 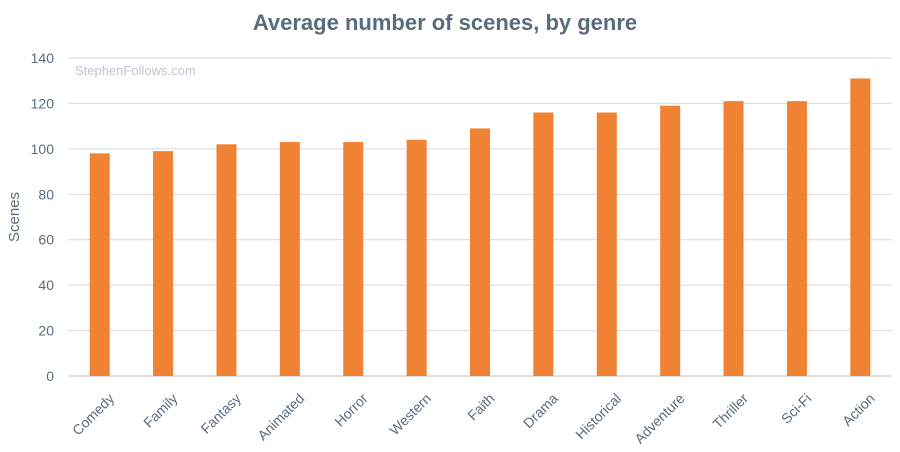 I want to click on y-tick-label: 20, so click(x=46, y=331).